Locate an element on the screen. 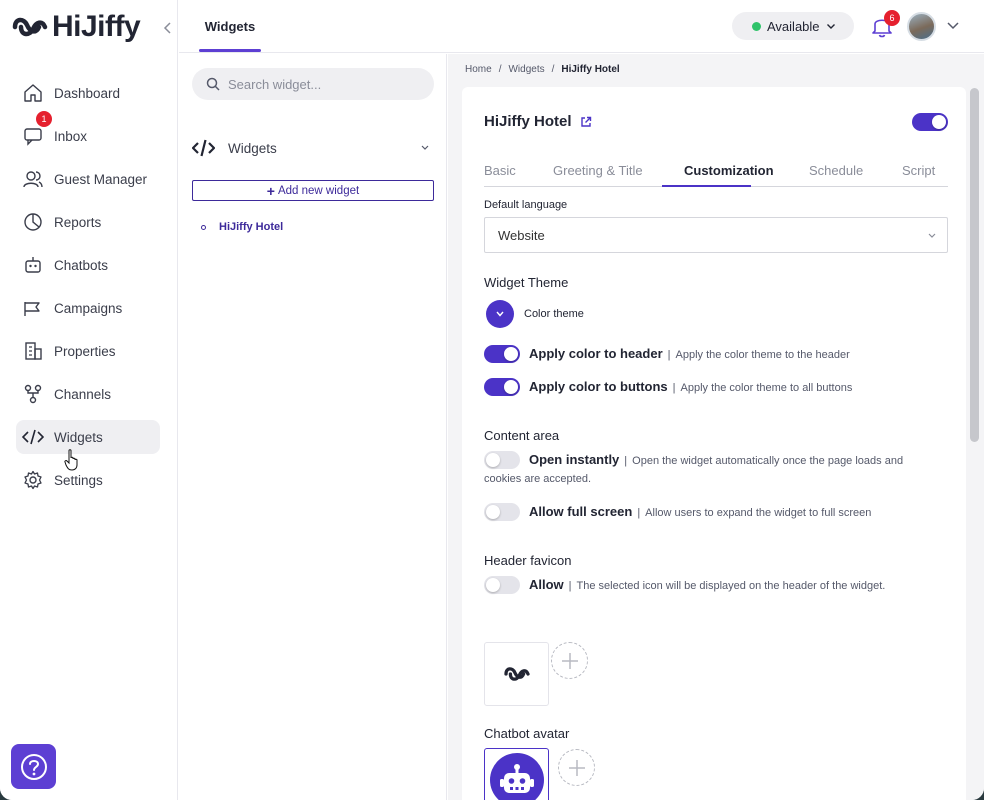 Image resolution: width=984 pixels, height=800 pixels. building-icon is located at coordinates (33, 351).